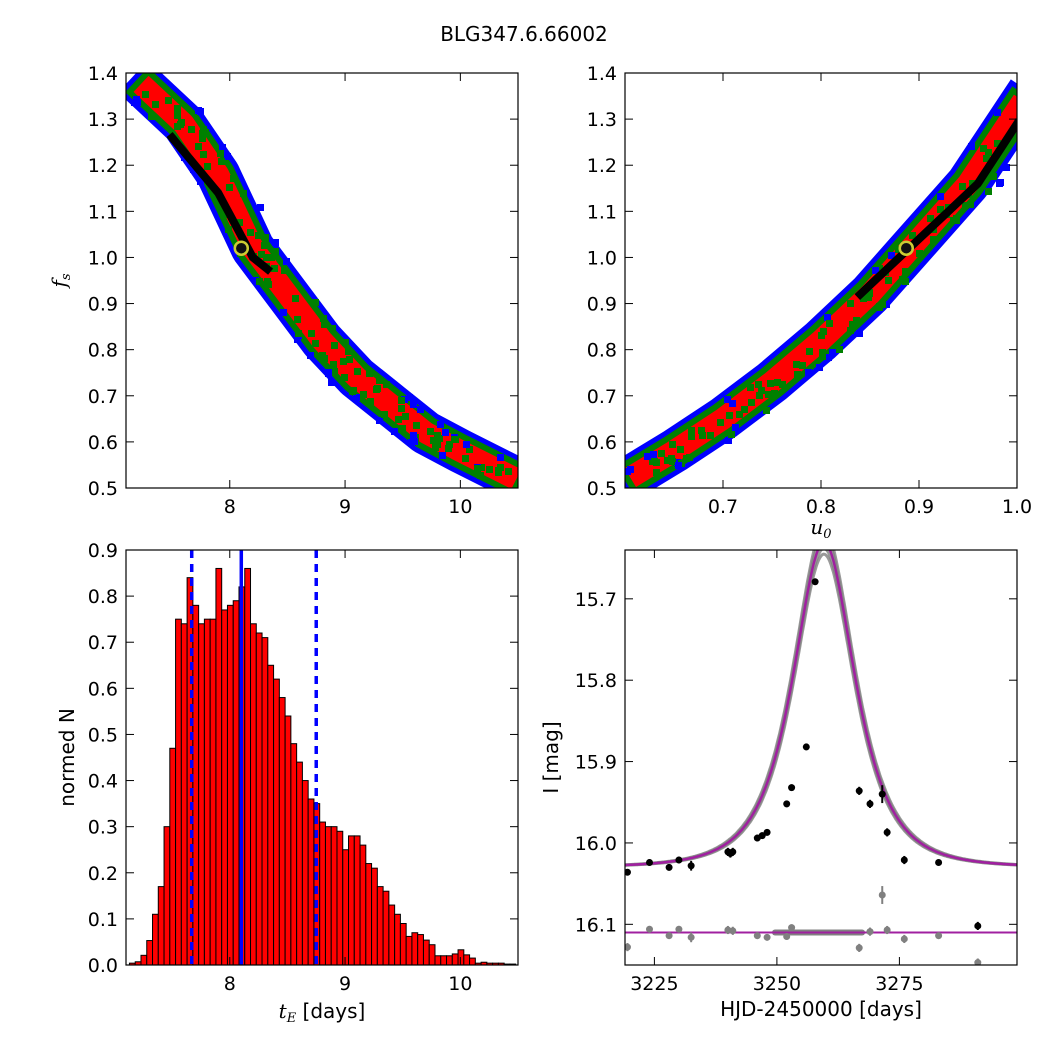 This screenshot has width=1050, height=1050. What do you see at coordinates (103, 828) in the screenshot?
I see `y-tick-label: 0.3` at bounding box center [103, 828].